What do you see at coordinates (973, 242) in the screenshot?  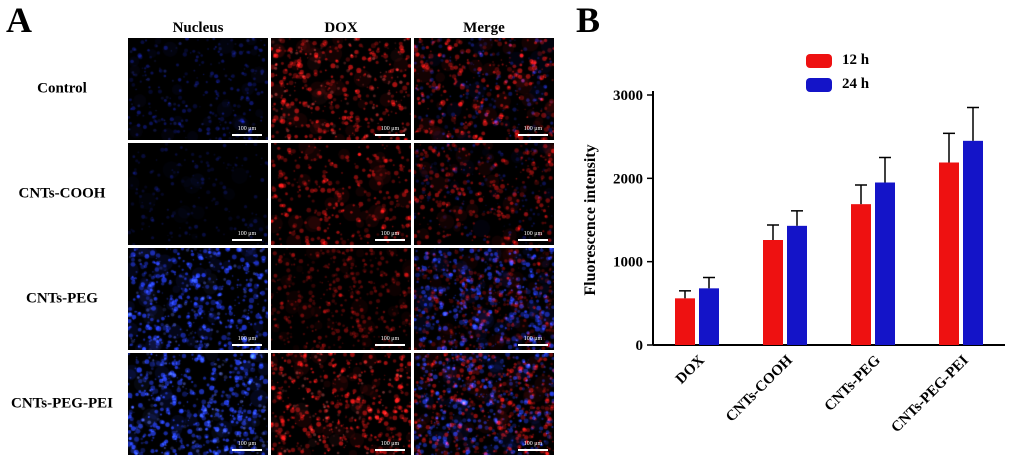 I see `bar-24-h-cnts-peg-pei` at bounding box center [973, 242].